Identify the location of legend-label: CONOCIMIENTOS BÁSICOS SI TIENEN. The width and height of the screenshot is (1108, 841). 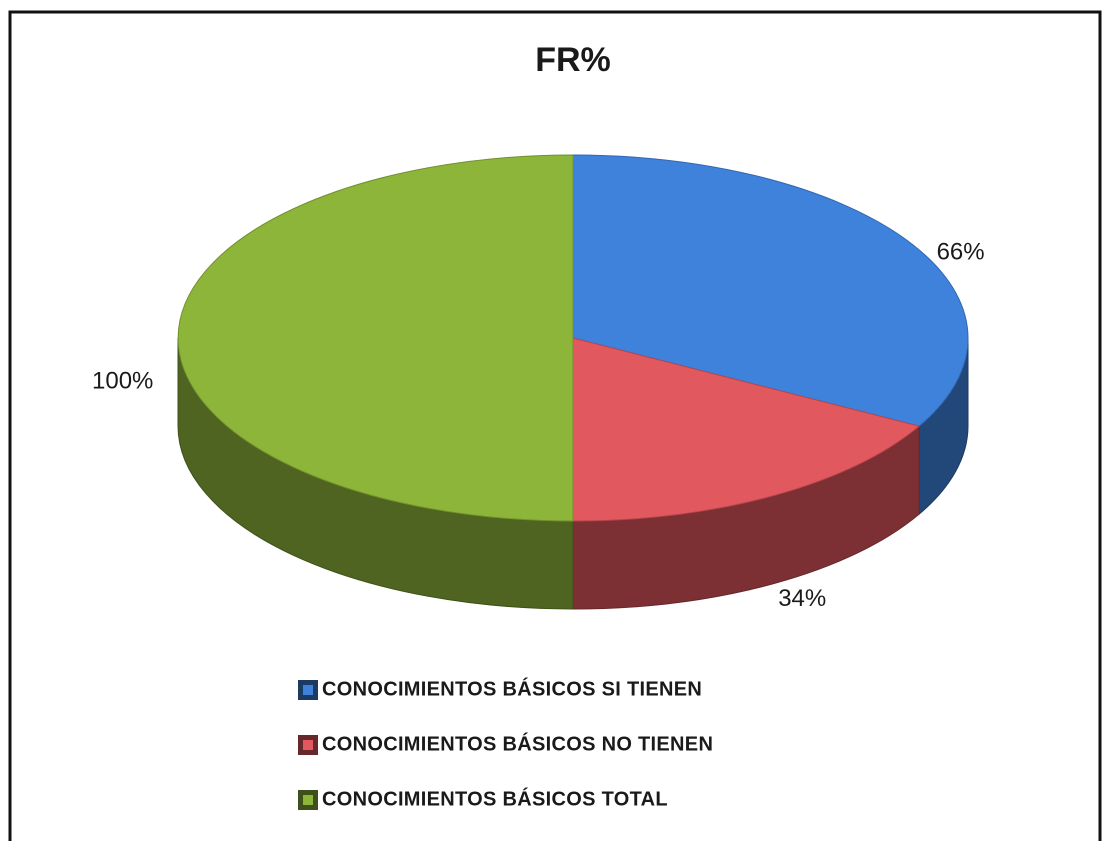
(512, 688).